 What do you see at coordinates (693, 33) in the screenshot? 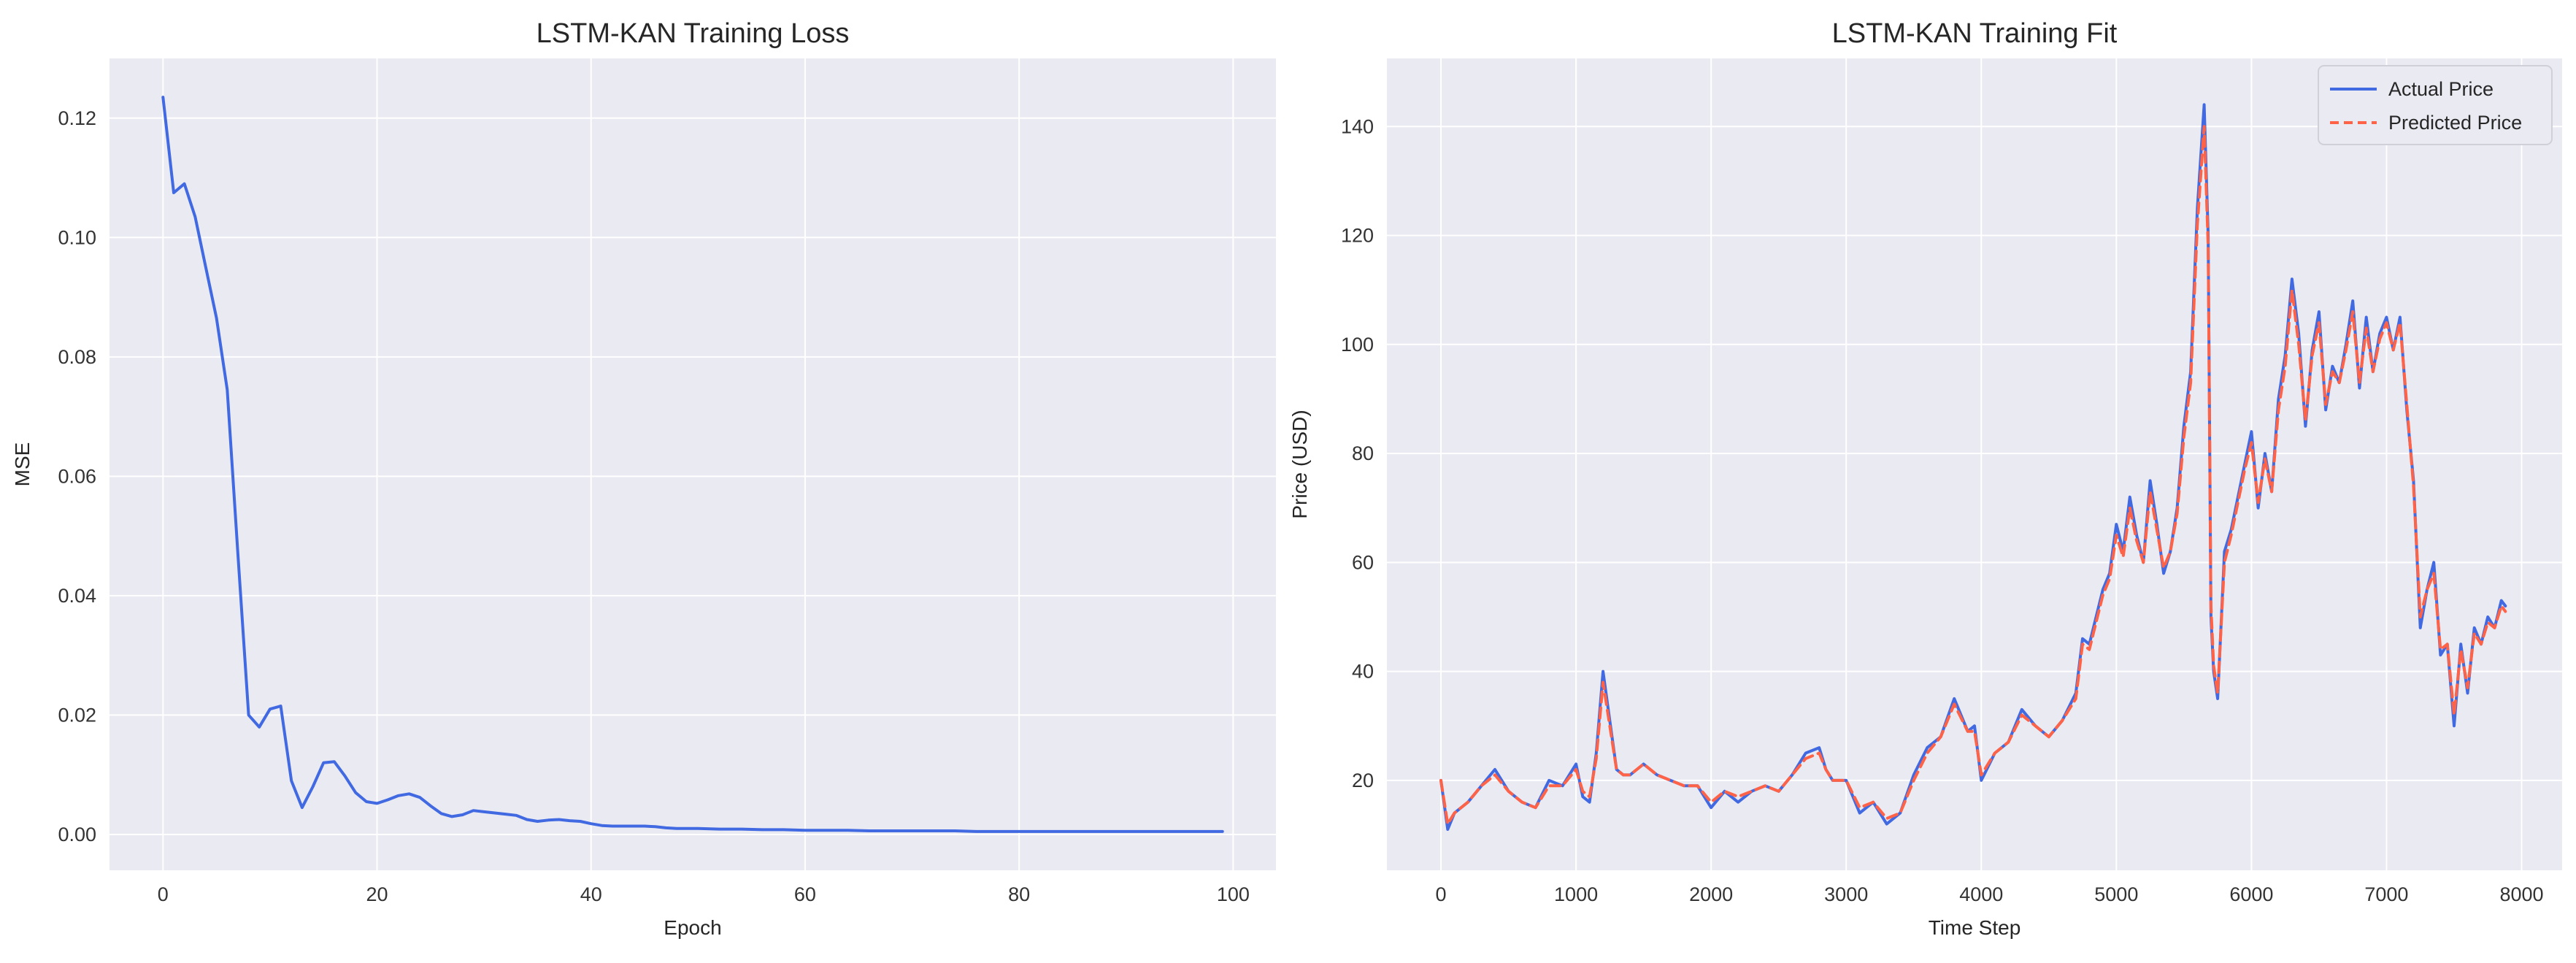
I see `loss-chart-title: LSTM-KAN Training Loss` at bounding box center [693, 33].